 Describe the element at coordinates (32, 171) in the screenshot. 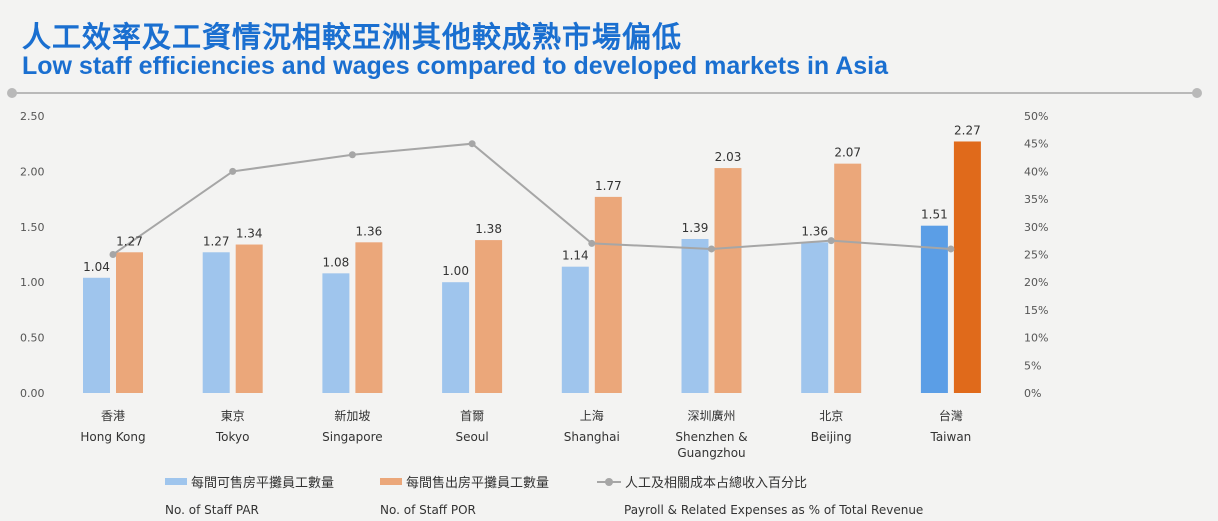

I see `left-axis-tick-label: 2.00` at that location.